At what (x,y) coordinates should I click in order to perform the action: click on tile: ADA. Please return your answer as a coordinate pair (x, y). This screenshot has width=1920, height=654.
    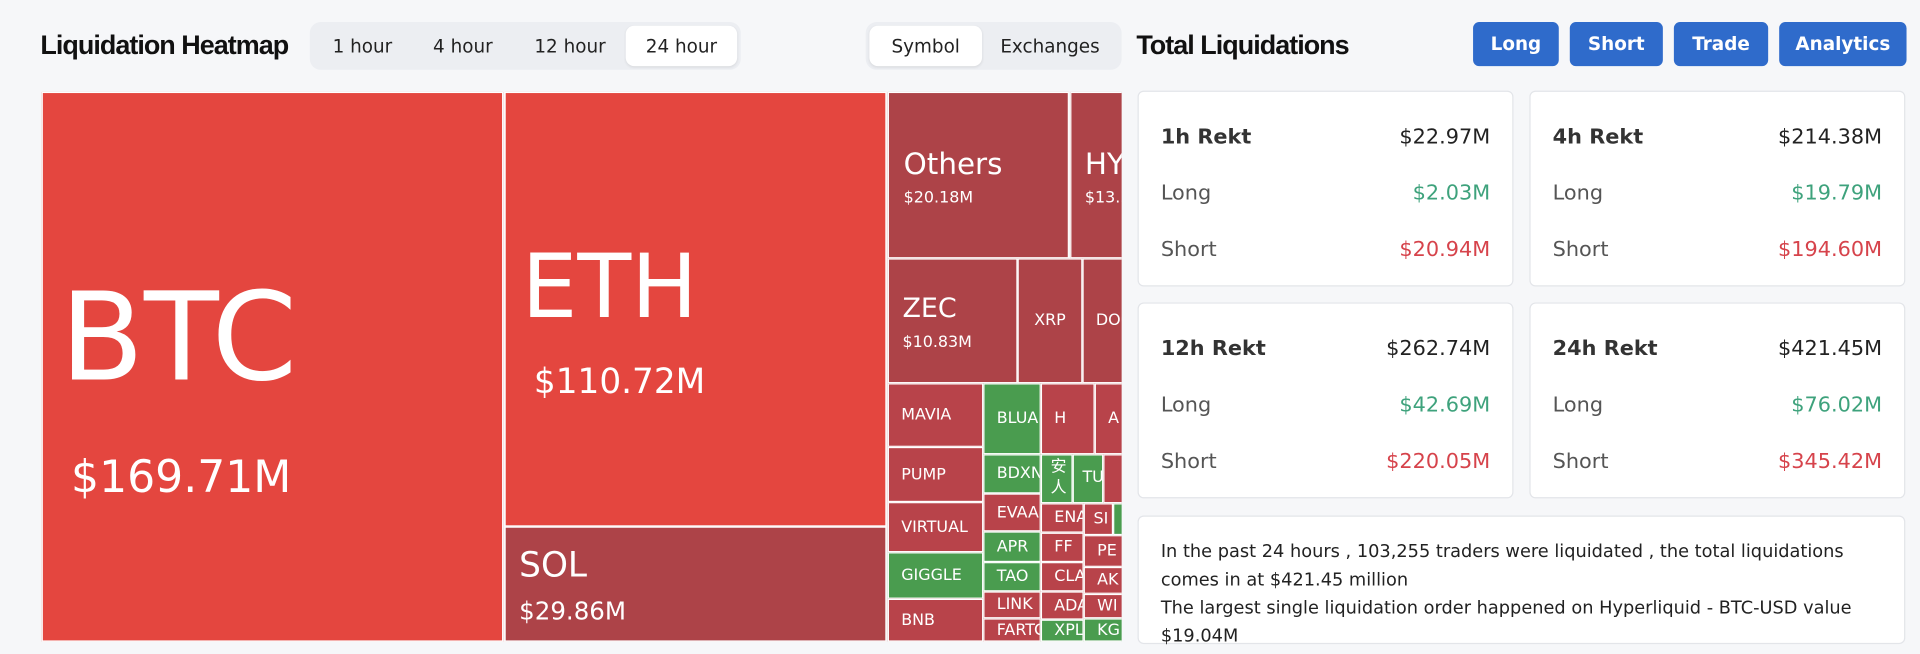
    Looking at the image, I should click on (1062, 605).